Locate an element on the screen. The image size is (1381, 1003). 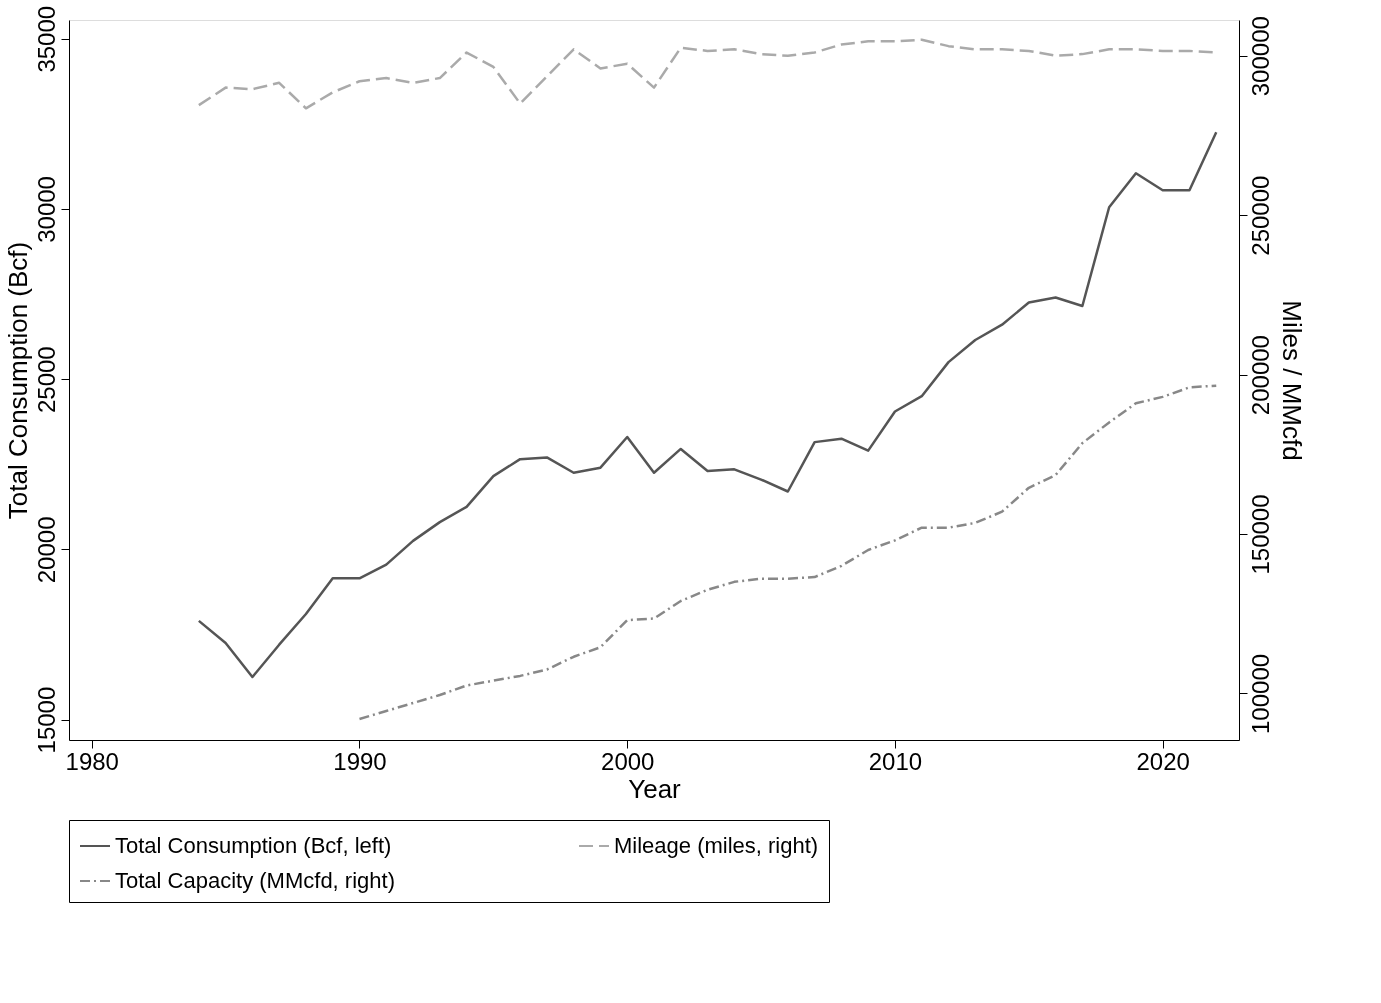
y-tick-label: 30000 is located at coordinates (46, 209).